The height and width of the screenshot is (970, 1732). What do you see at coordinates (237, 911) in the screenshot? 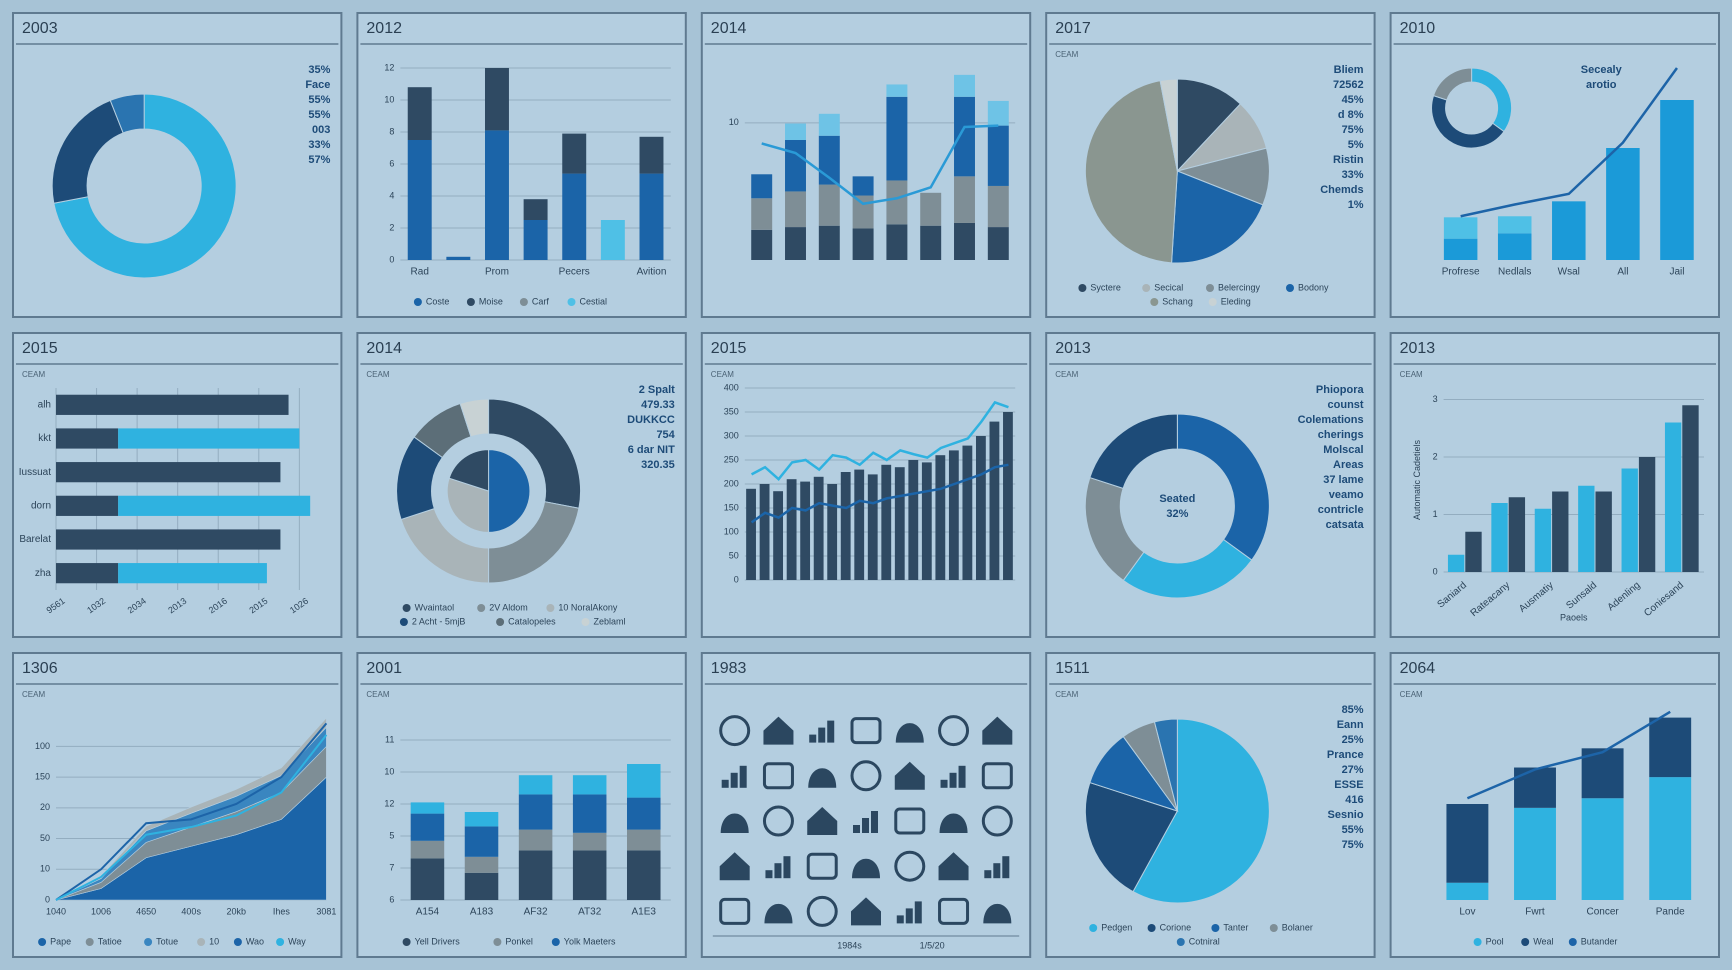
I see `x-tick-label: 20kb` at bounding box center [237, 911].